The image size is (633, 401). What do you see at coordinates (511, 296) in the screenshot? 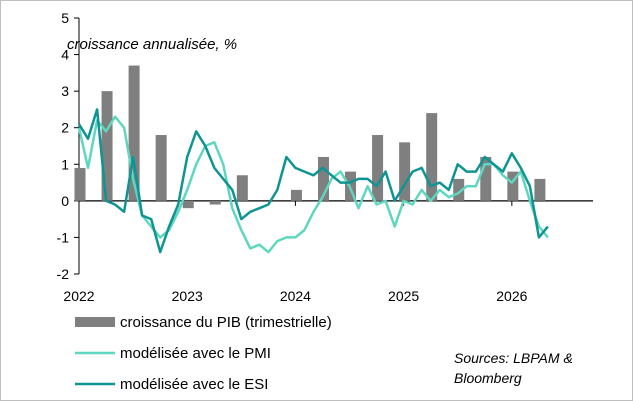
I see `x-tick-label: 2026` at bounding box center [511, 296].